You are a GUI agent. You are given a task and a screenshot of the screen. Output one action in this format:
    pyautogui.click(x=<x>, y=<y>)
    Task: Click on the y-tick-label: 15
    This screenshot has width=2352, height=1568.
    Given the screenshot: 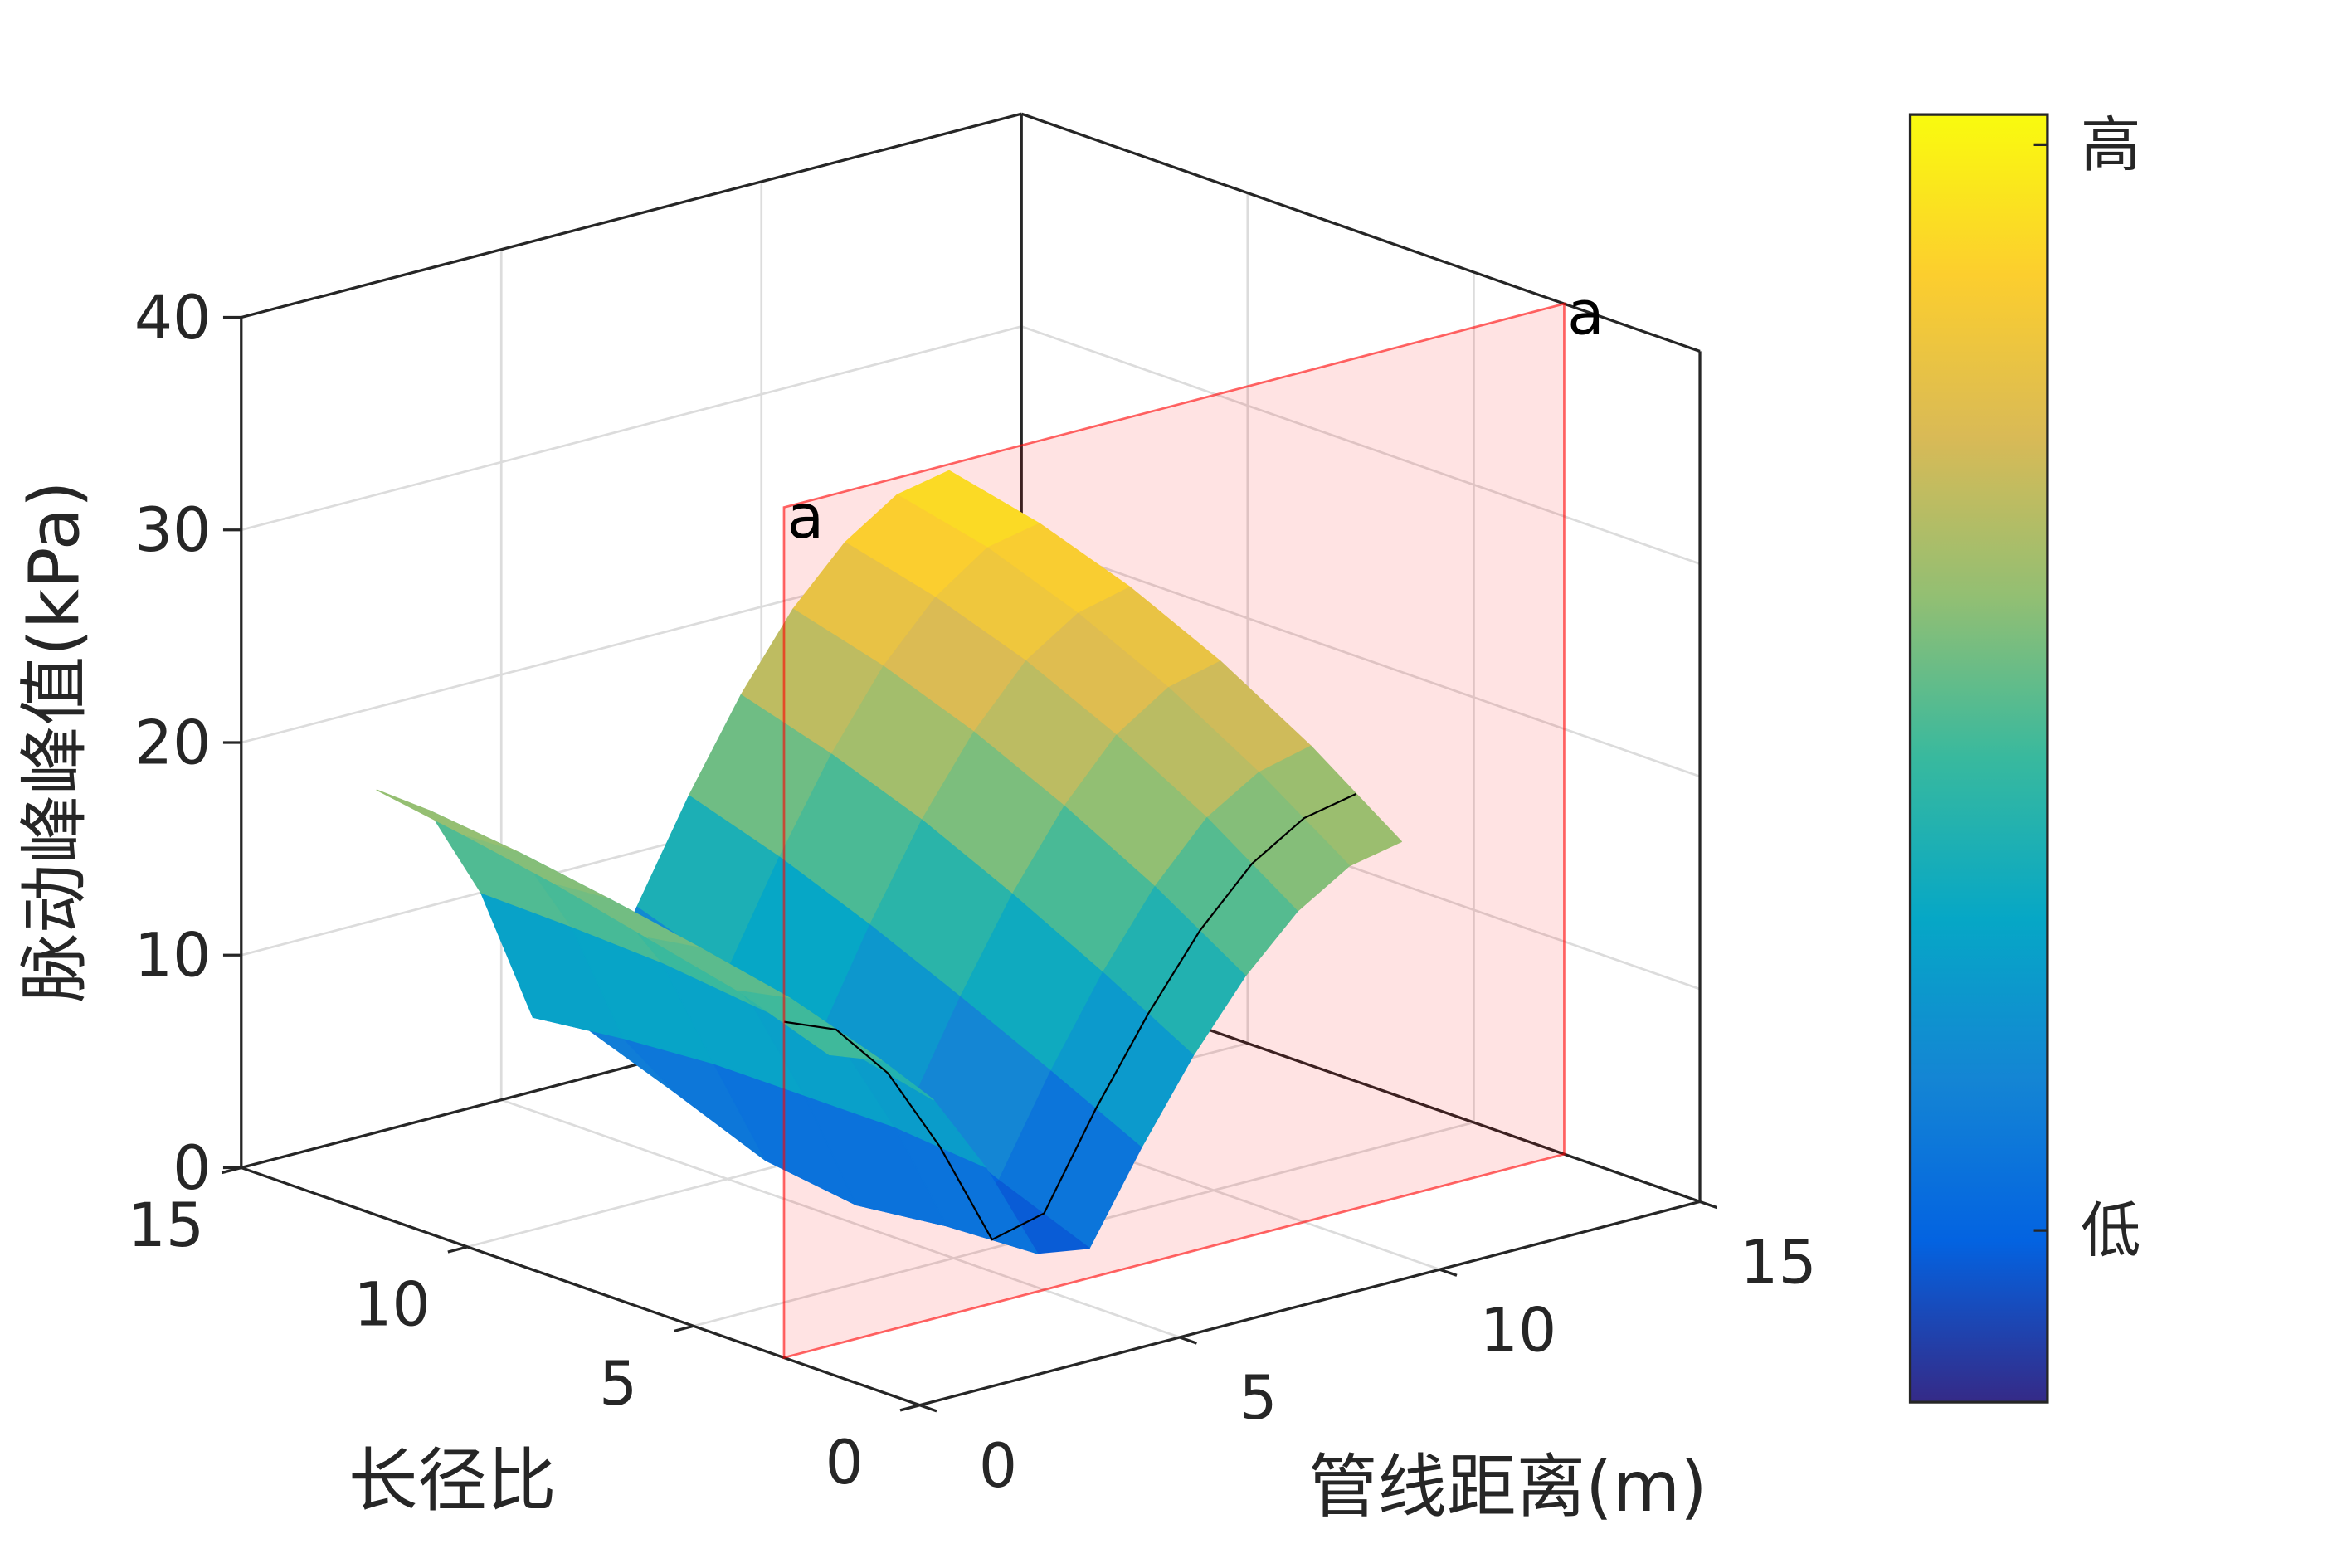 What is the action you would take?
    pyautogui.click(x=166, y=1226)
    